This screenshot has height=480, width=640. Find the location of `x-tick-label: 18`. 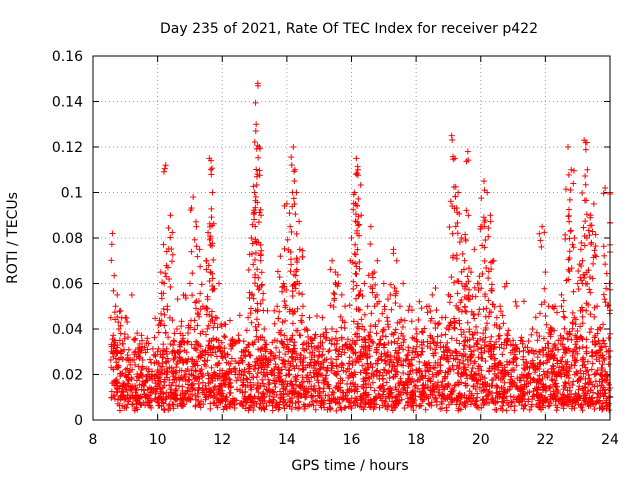

x-tick-label: 18 is located at coordinates (416, 440).